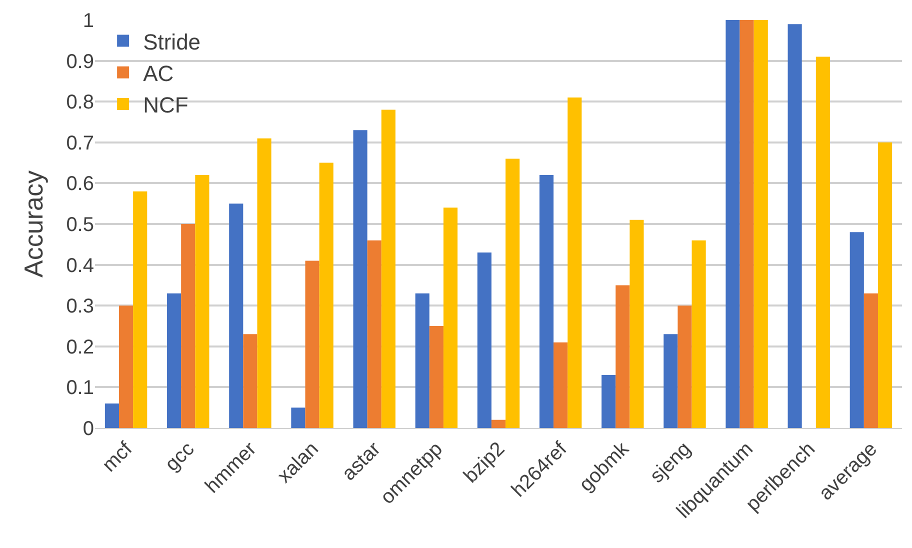 This screenshot has width=912, height=548. What do you see at coordinates (172, 41) in the screenshot?
I see `legend-label: Stride` at bounding box center [172, 41].